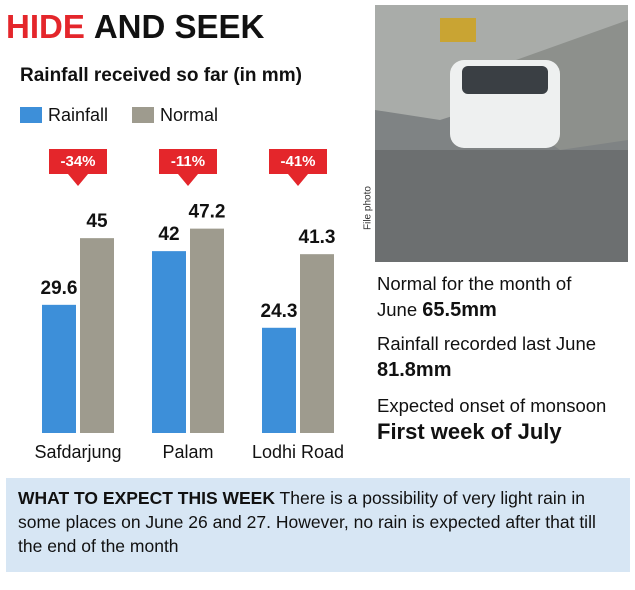  I want to click on value-label: 41.3, so click(317, 237).